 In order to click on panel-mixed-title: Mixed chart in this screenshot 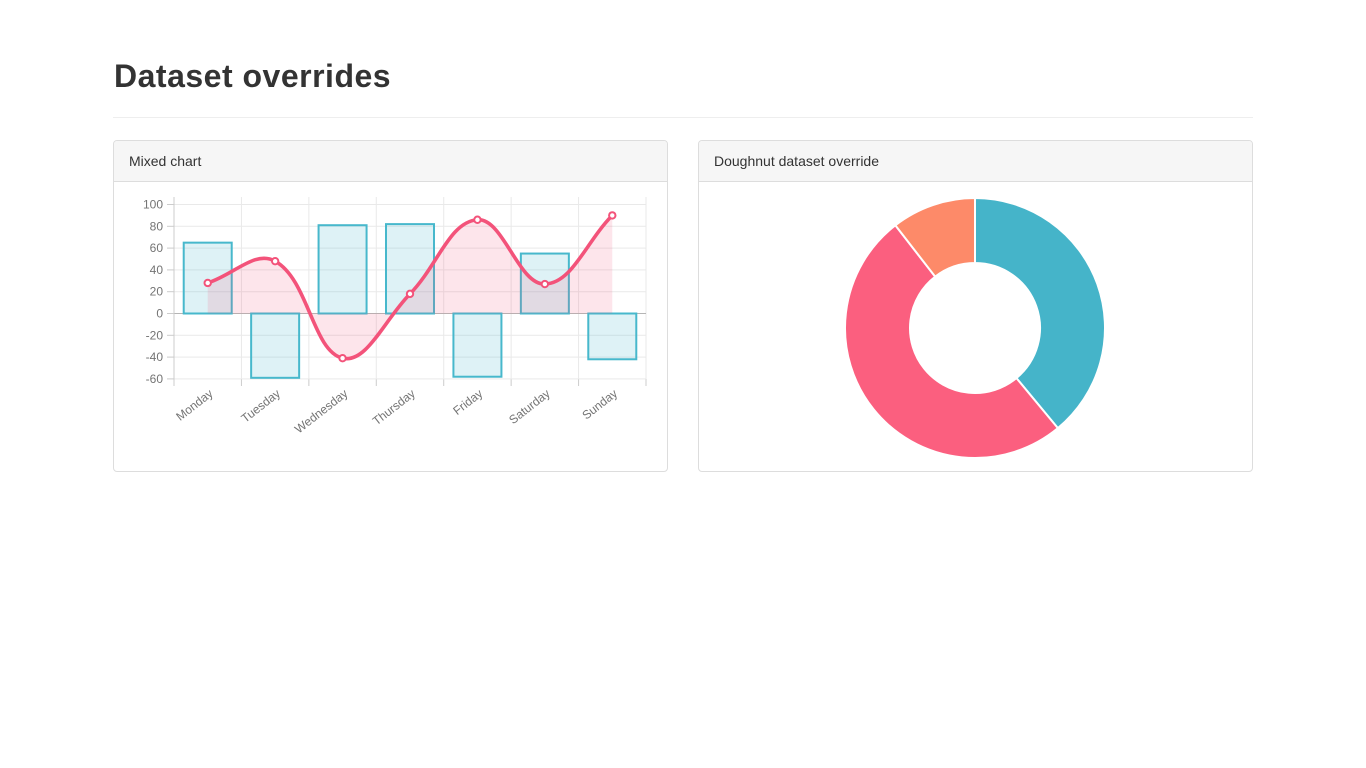, I will do `click(165, 161)`.